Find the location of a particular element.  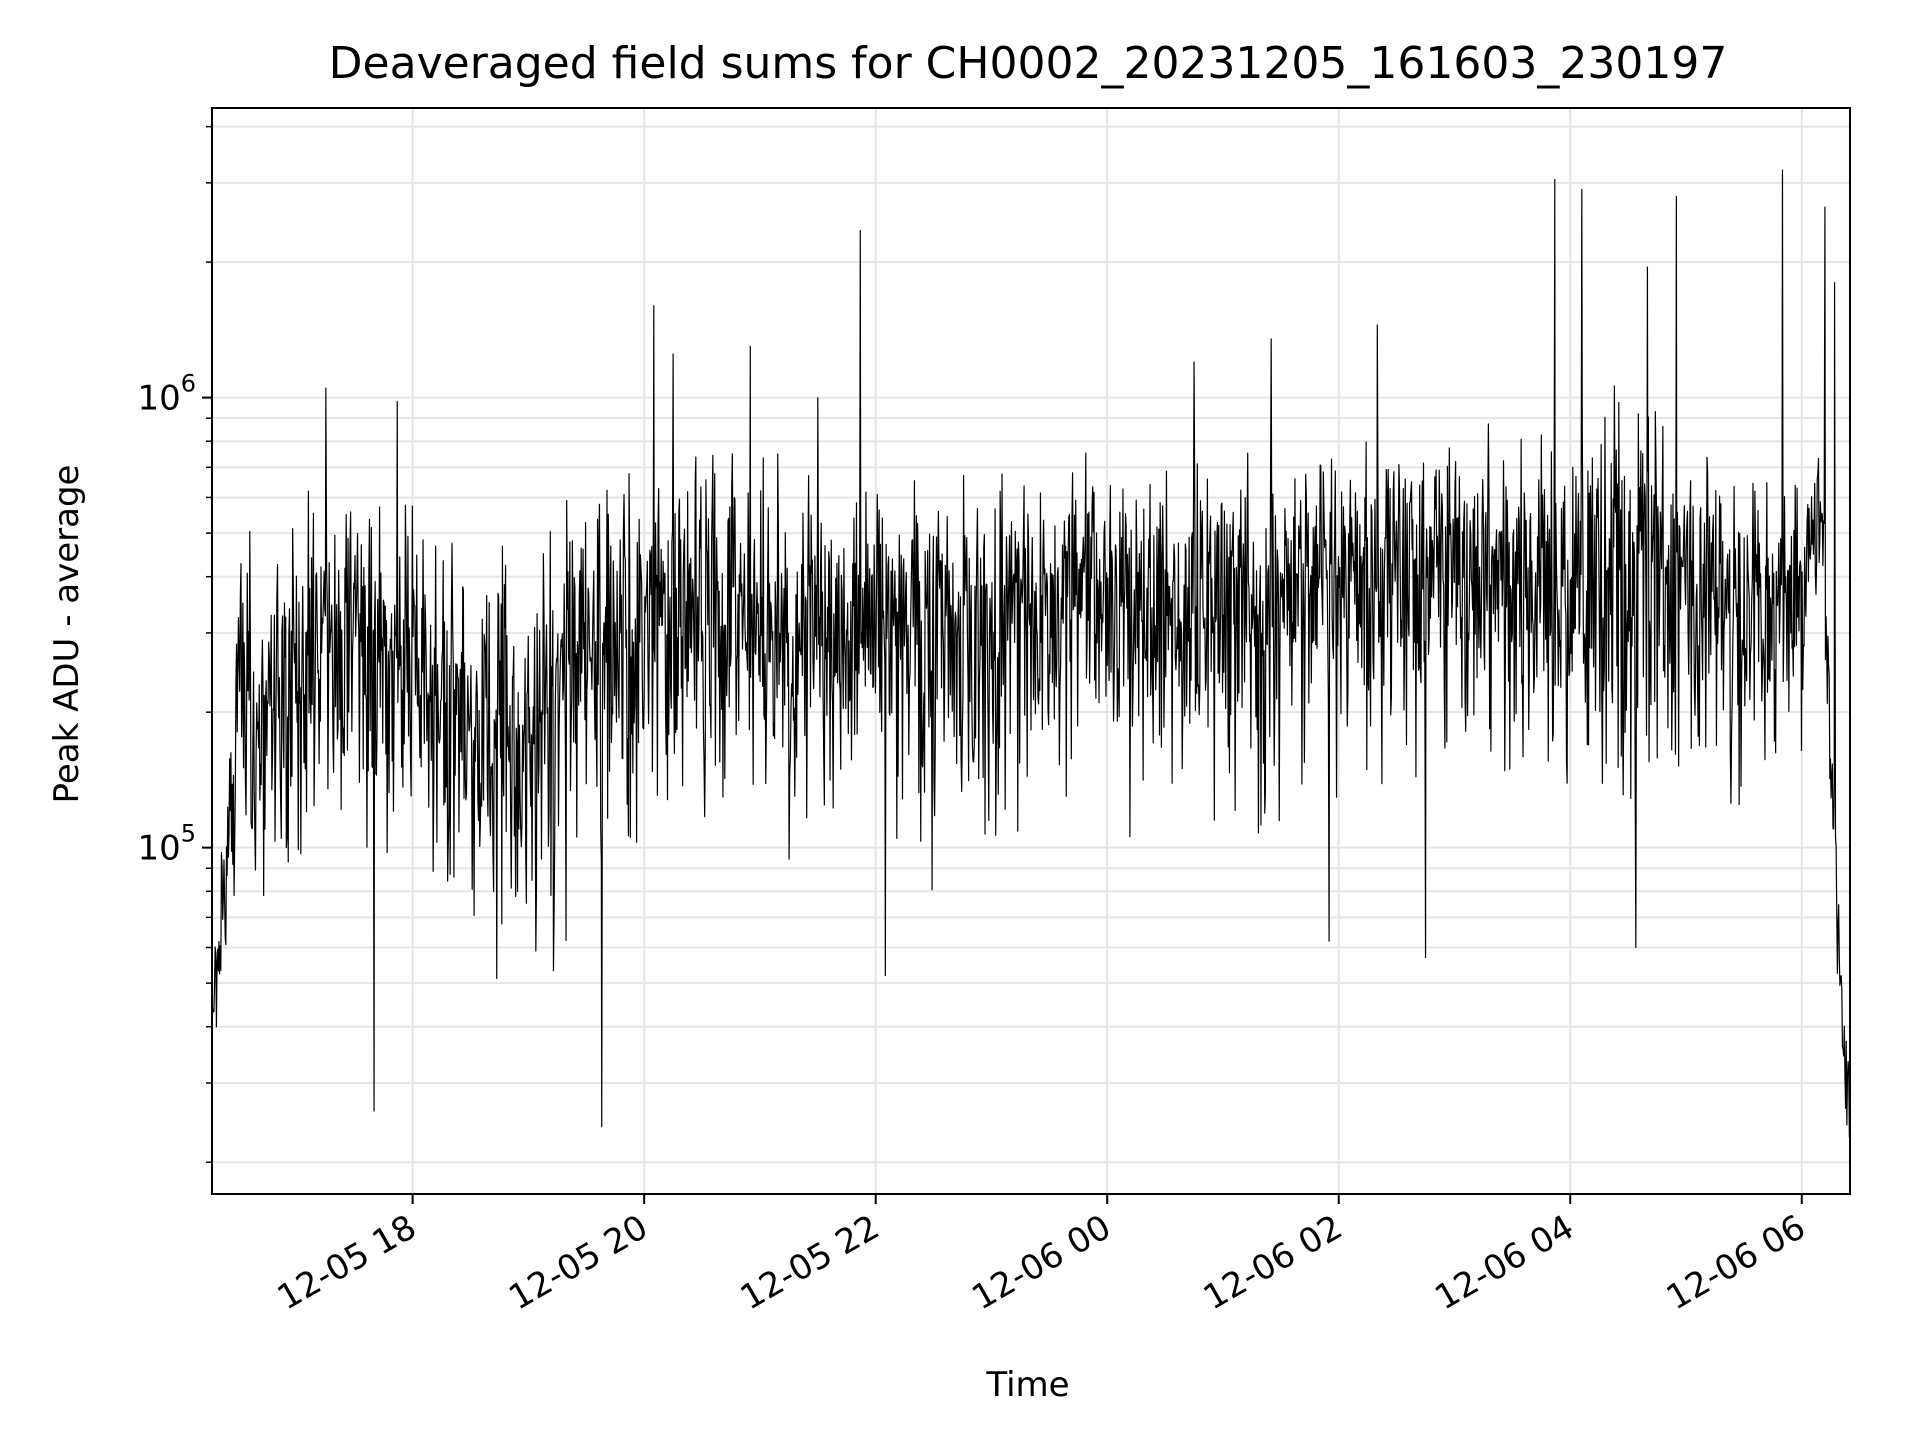

y-tick-label: 10⁵ is located at coordinates (166, 844).